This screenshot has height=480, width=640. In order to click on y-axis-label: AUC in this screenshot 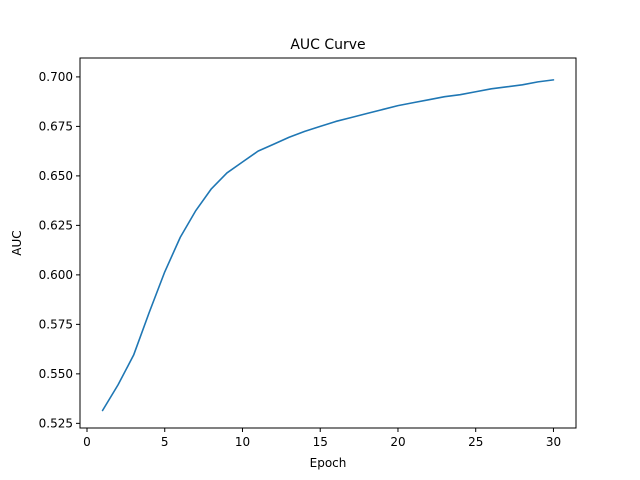, I will do `click(17, 242)`.